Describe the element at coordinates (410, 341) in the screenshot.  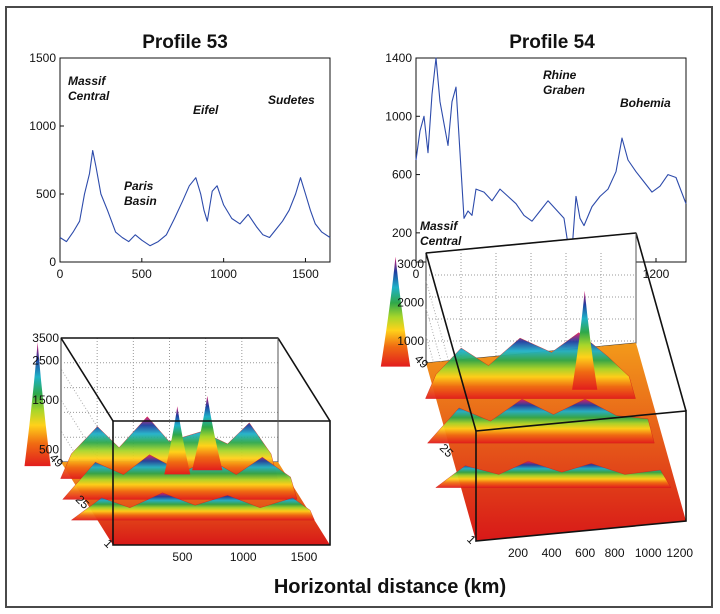
I see `s54-ztick-label-0: 1000` at that location.